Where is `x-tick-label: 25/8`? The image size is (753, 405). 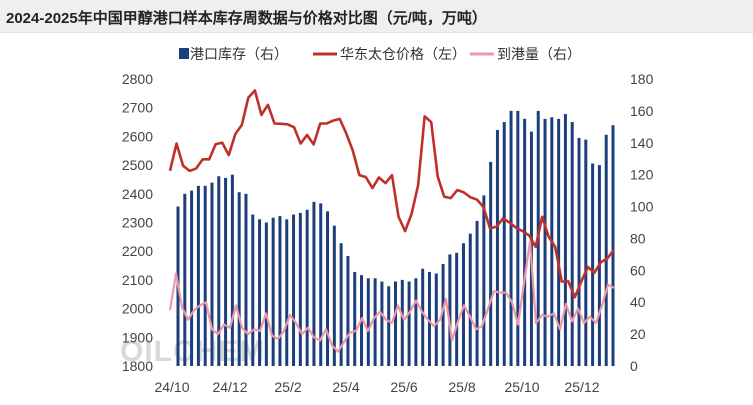 x-tick-label: 25/8 is located at coordinates (461, 387).